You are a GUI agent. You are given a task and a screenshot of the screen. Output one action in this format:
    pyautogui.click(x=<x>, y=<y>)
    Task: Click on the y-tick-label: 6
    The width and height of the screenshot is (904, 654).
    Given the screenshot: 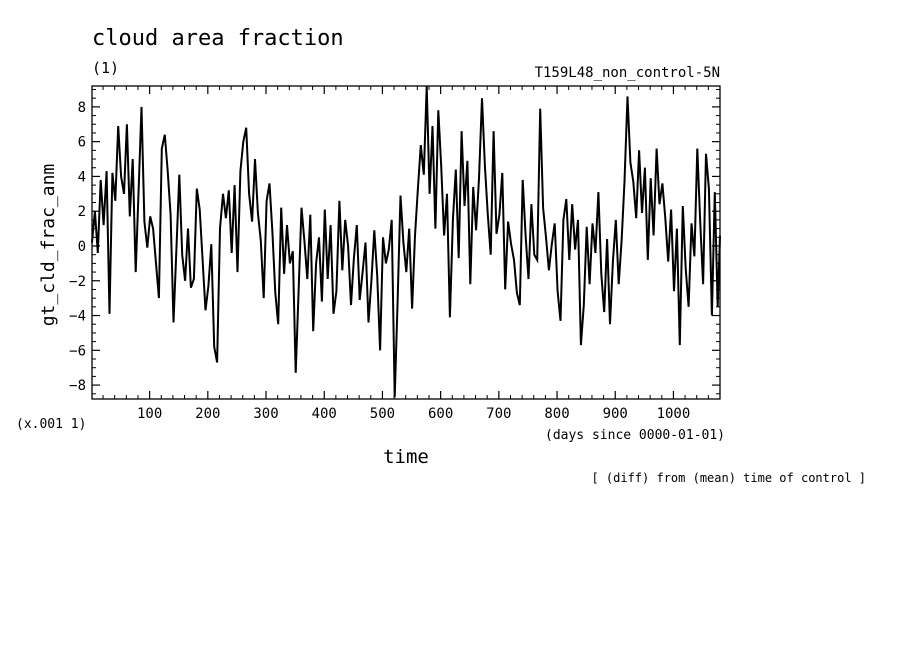 What is the action you would take?
    pyautogui.click(x=82, y=143)
    